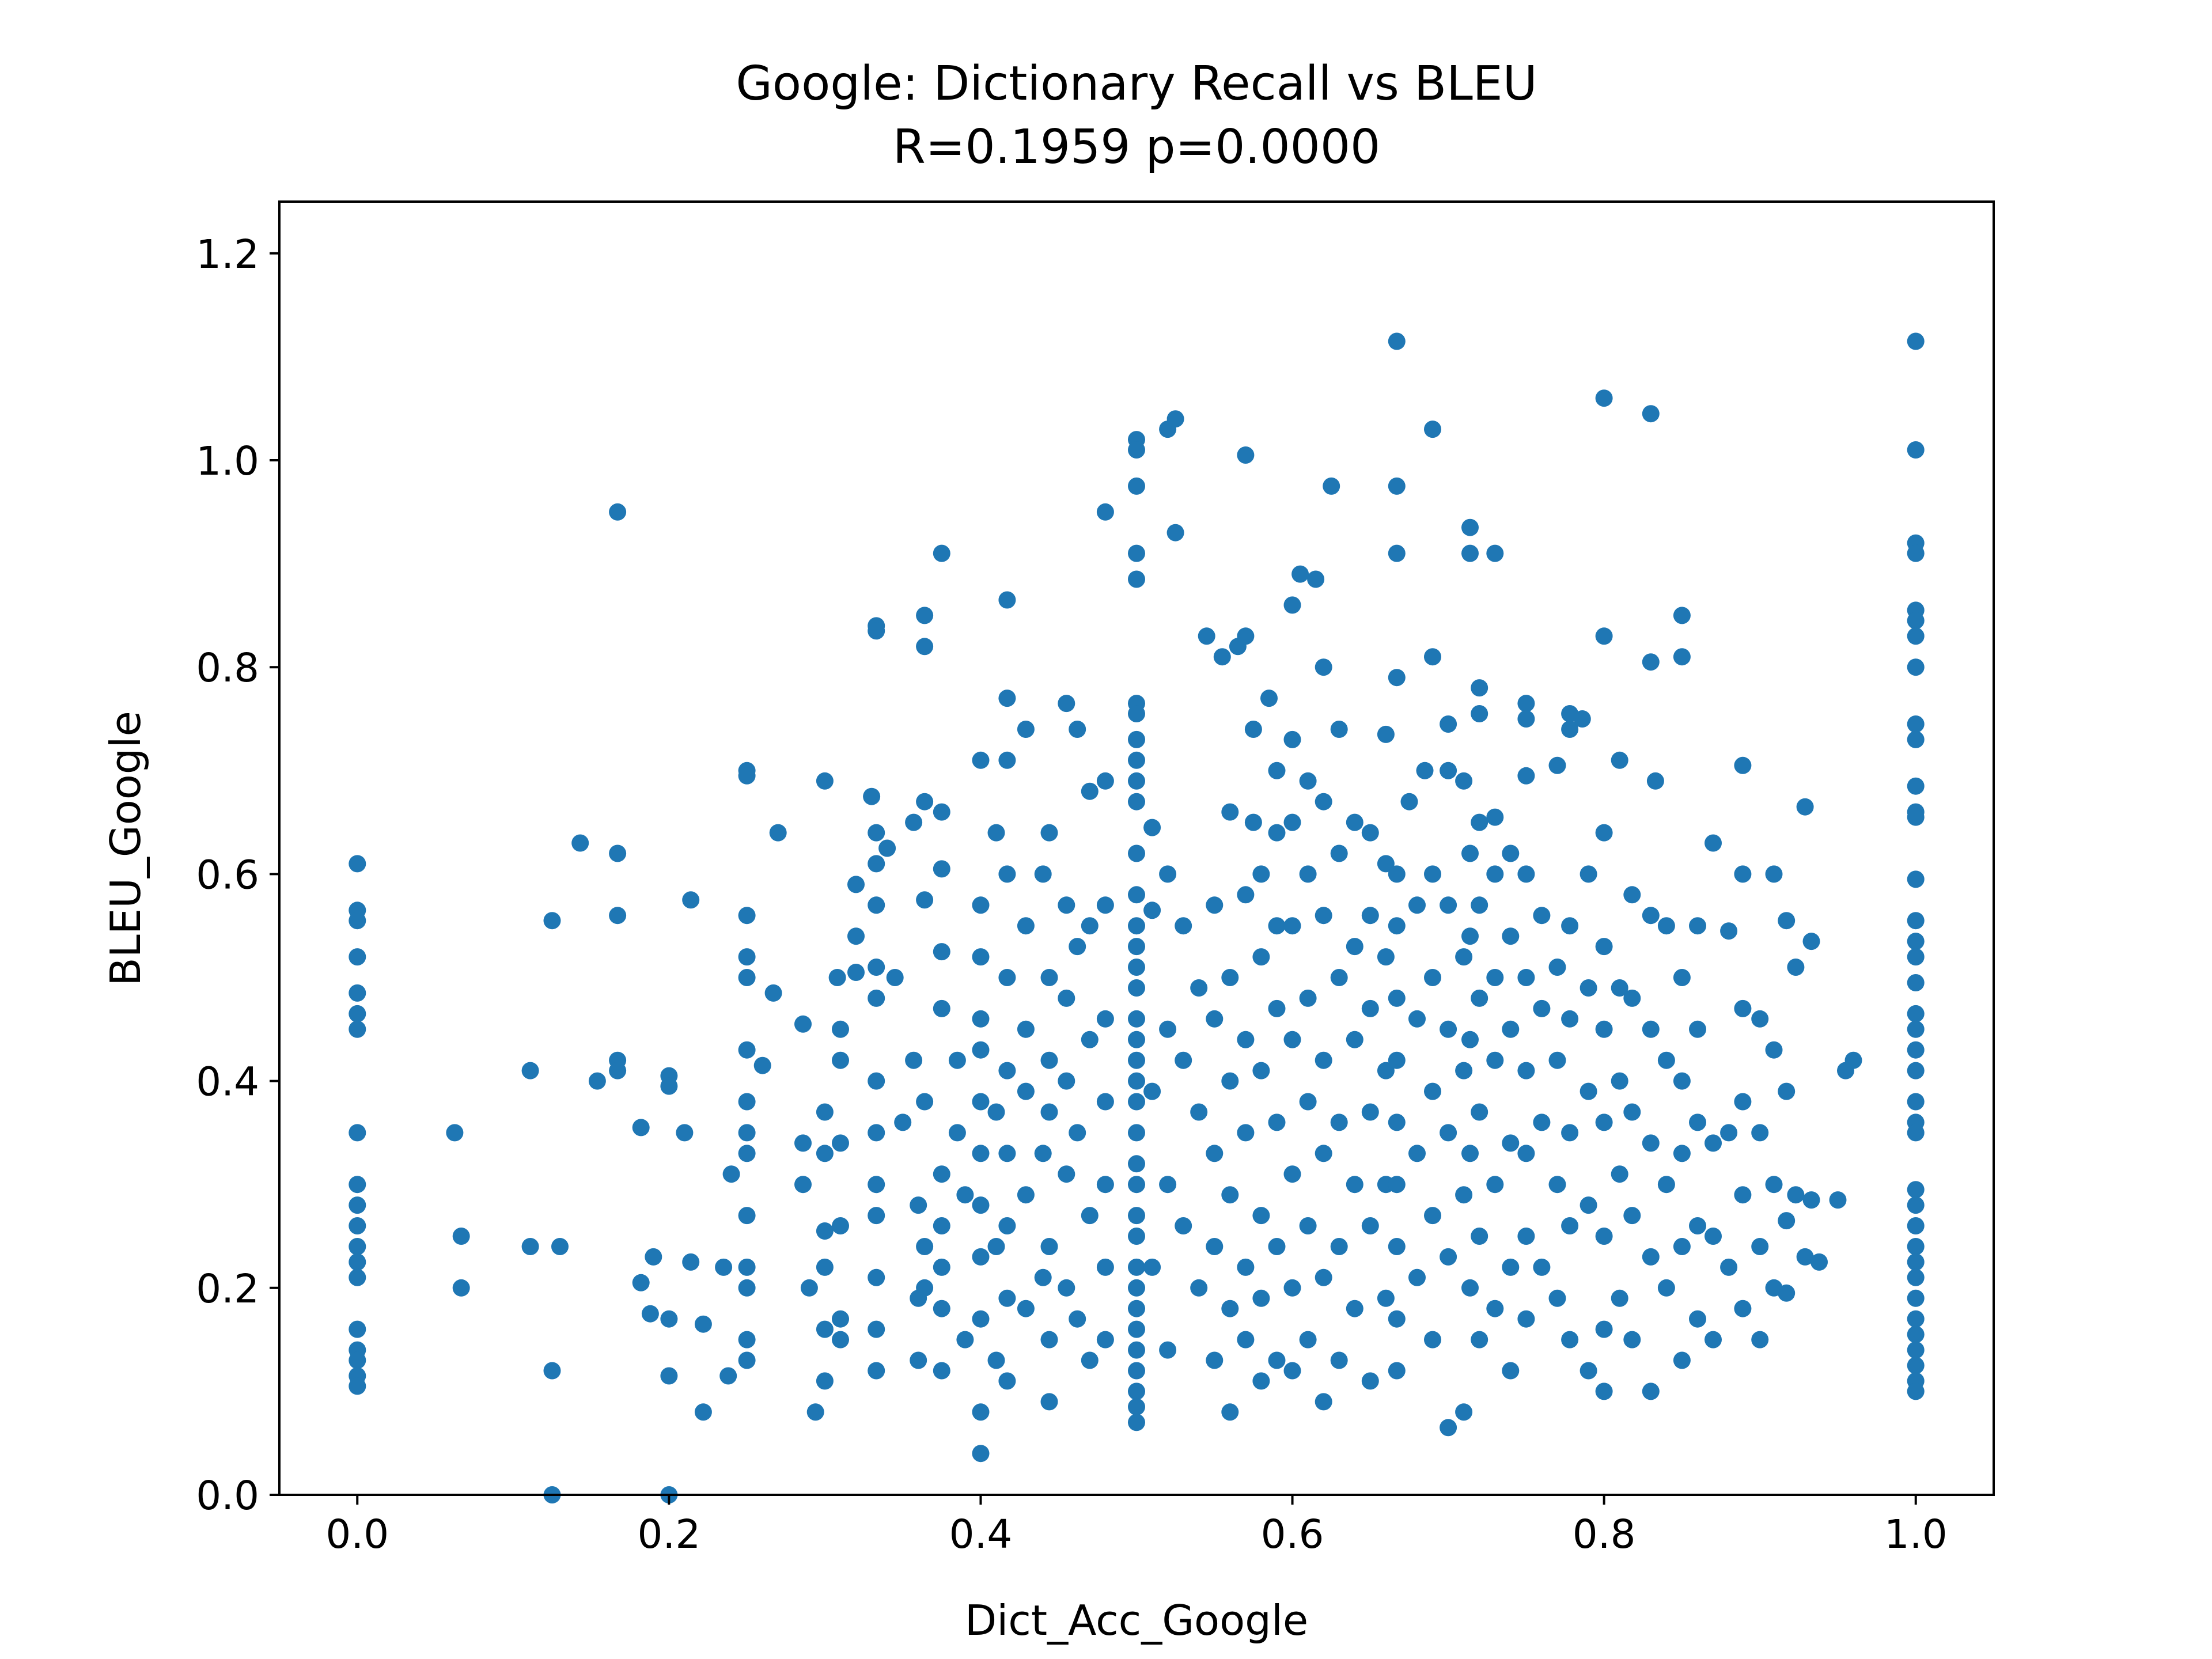 Image resolution: width=2212 pixels, height=1659 pixels. I want to click on x-axis-ticks: 0.0 0.2 0.4 0.6 0.8 1.0, so click(1136, 1526).